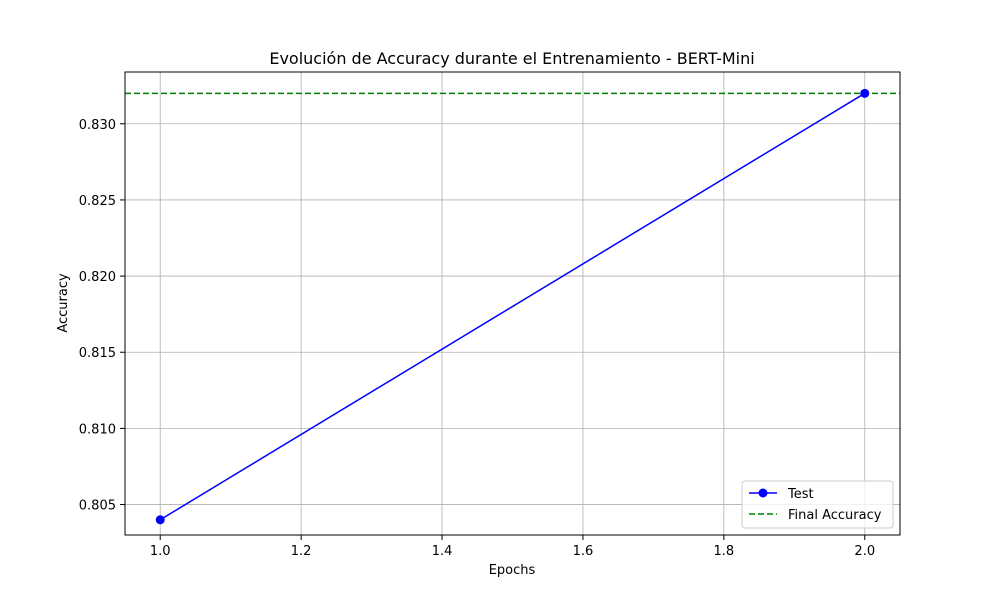 The image size is (1000, 600). What do you see at coordinates (512, 547) in the screenshot?
I see `x-axis-ticks: 1.0 1.2 1.4 1.6 1.8 2.0` at bounding box center [512, 547].